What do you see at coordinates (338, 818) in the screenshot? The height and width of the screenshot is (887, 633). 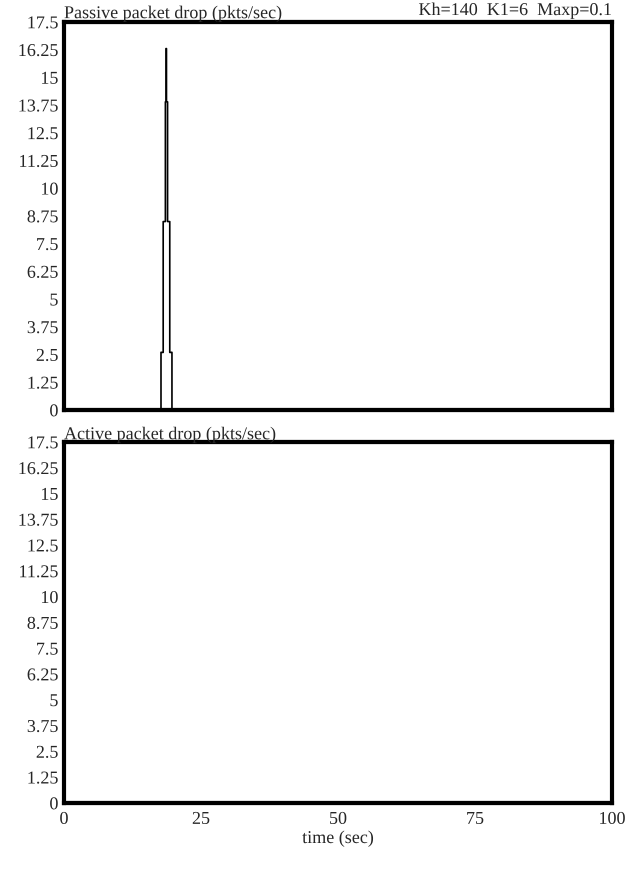 I see `x-tick-label: 50` at bounding box center [338, 818].